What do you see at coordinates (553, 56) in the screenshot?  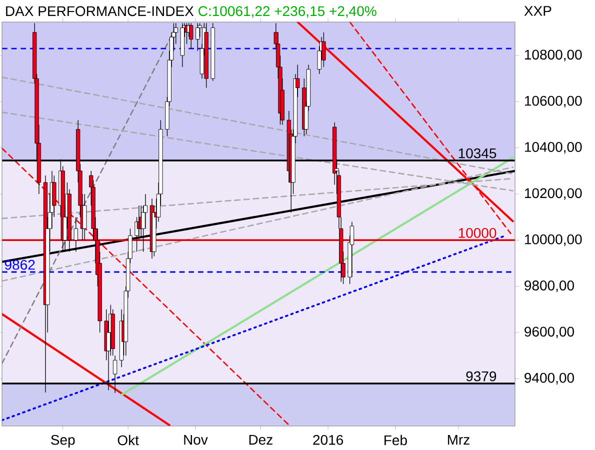 I see `y-tick-label: 10800,00` at bounding box center [553, 56].